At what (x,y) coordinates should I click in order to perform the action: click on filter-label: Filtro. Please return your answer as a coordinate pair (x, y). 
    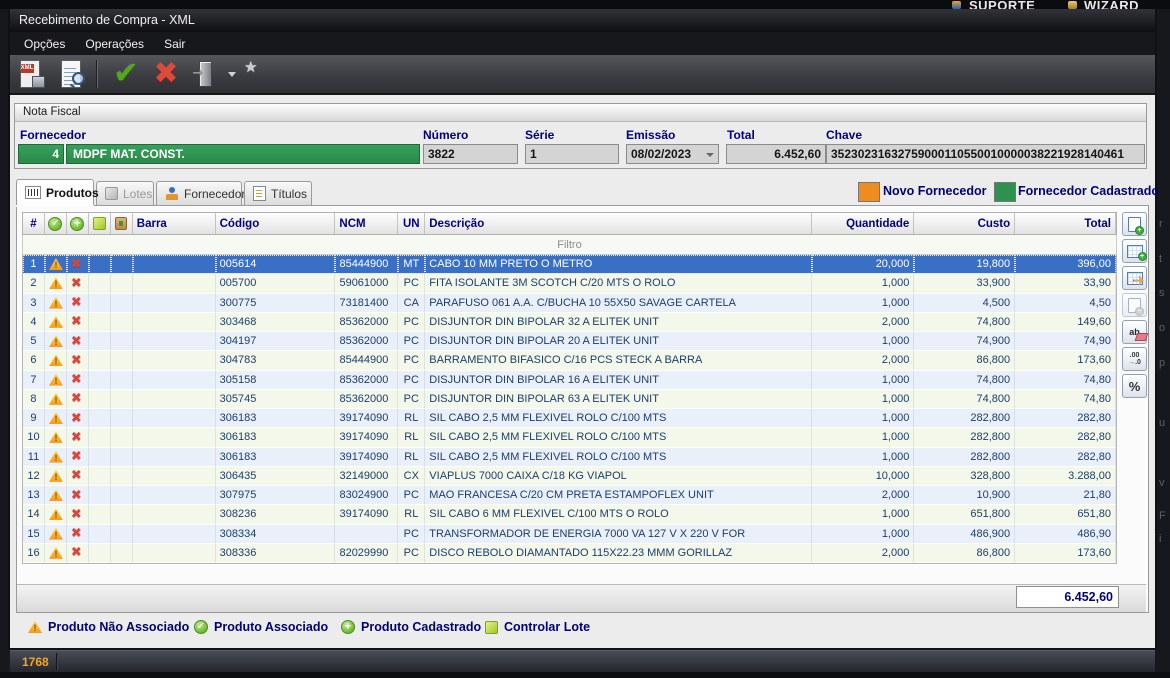
    Looking at the image, I should click on (569, 244).